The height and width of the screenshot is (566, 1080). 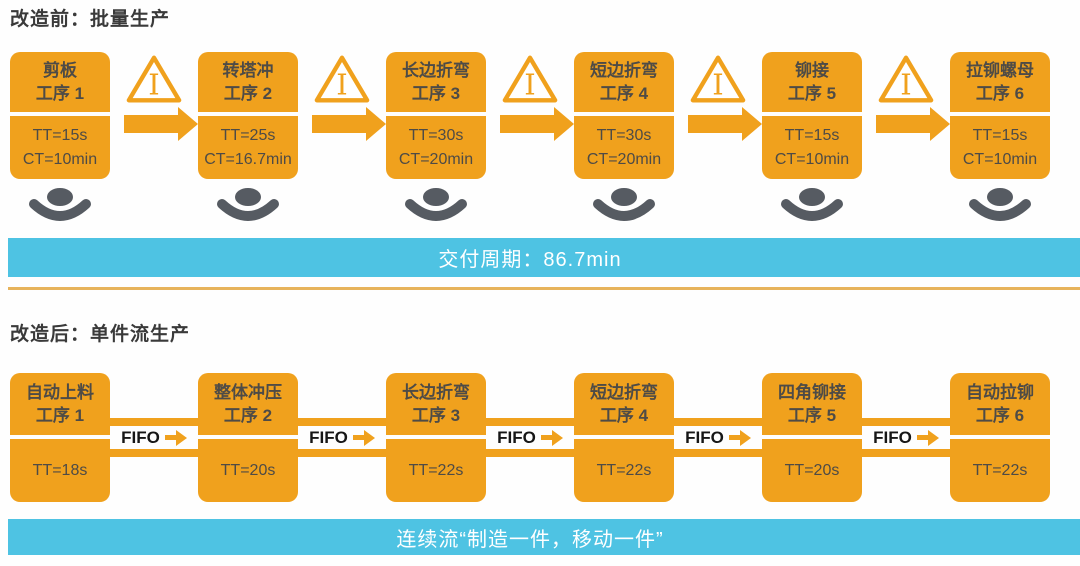 What do you see at coordinates (812, 392) in the screenshot?
I see `process-name-line1: 四角铆接` at bounding box center [812, 392].